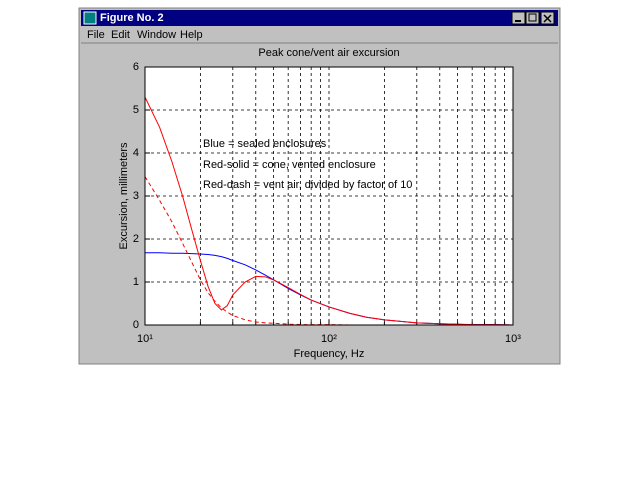 This screenshot has width=640, height=480. I want to click on y-tick-label: 3, so click(136, 196).